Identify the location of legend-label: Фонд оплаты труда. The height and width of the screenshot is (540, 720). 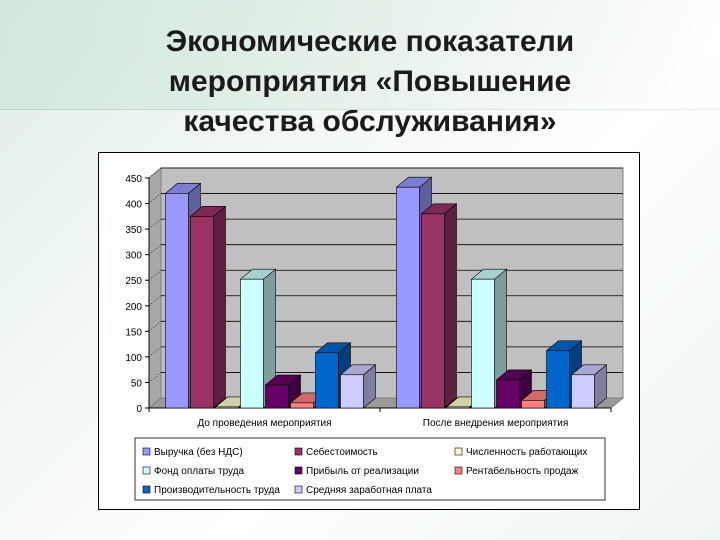
(199, 471).